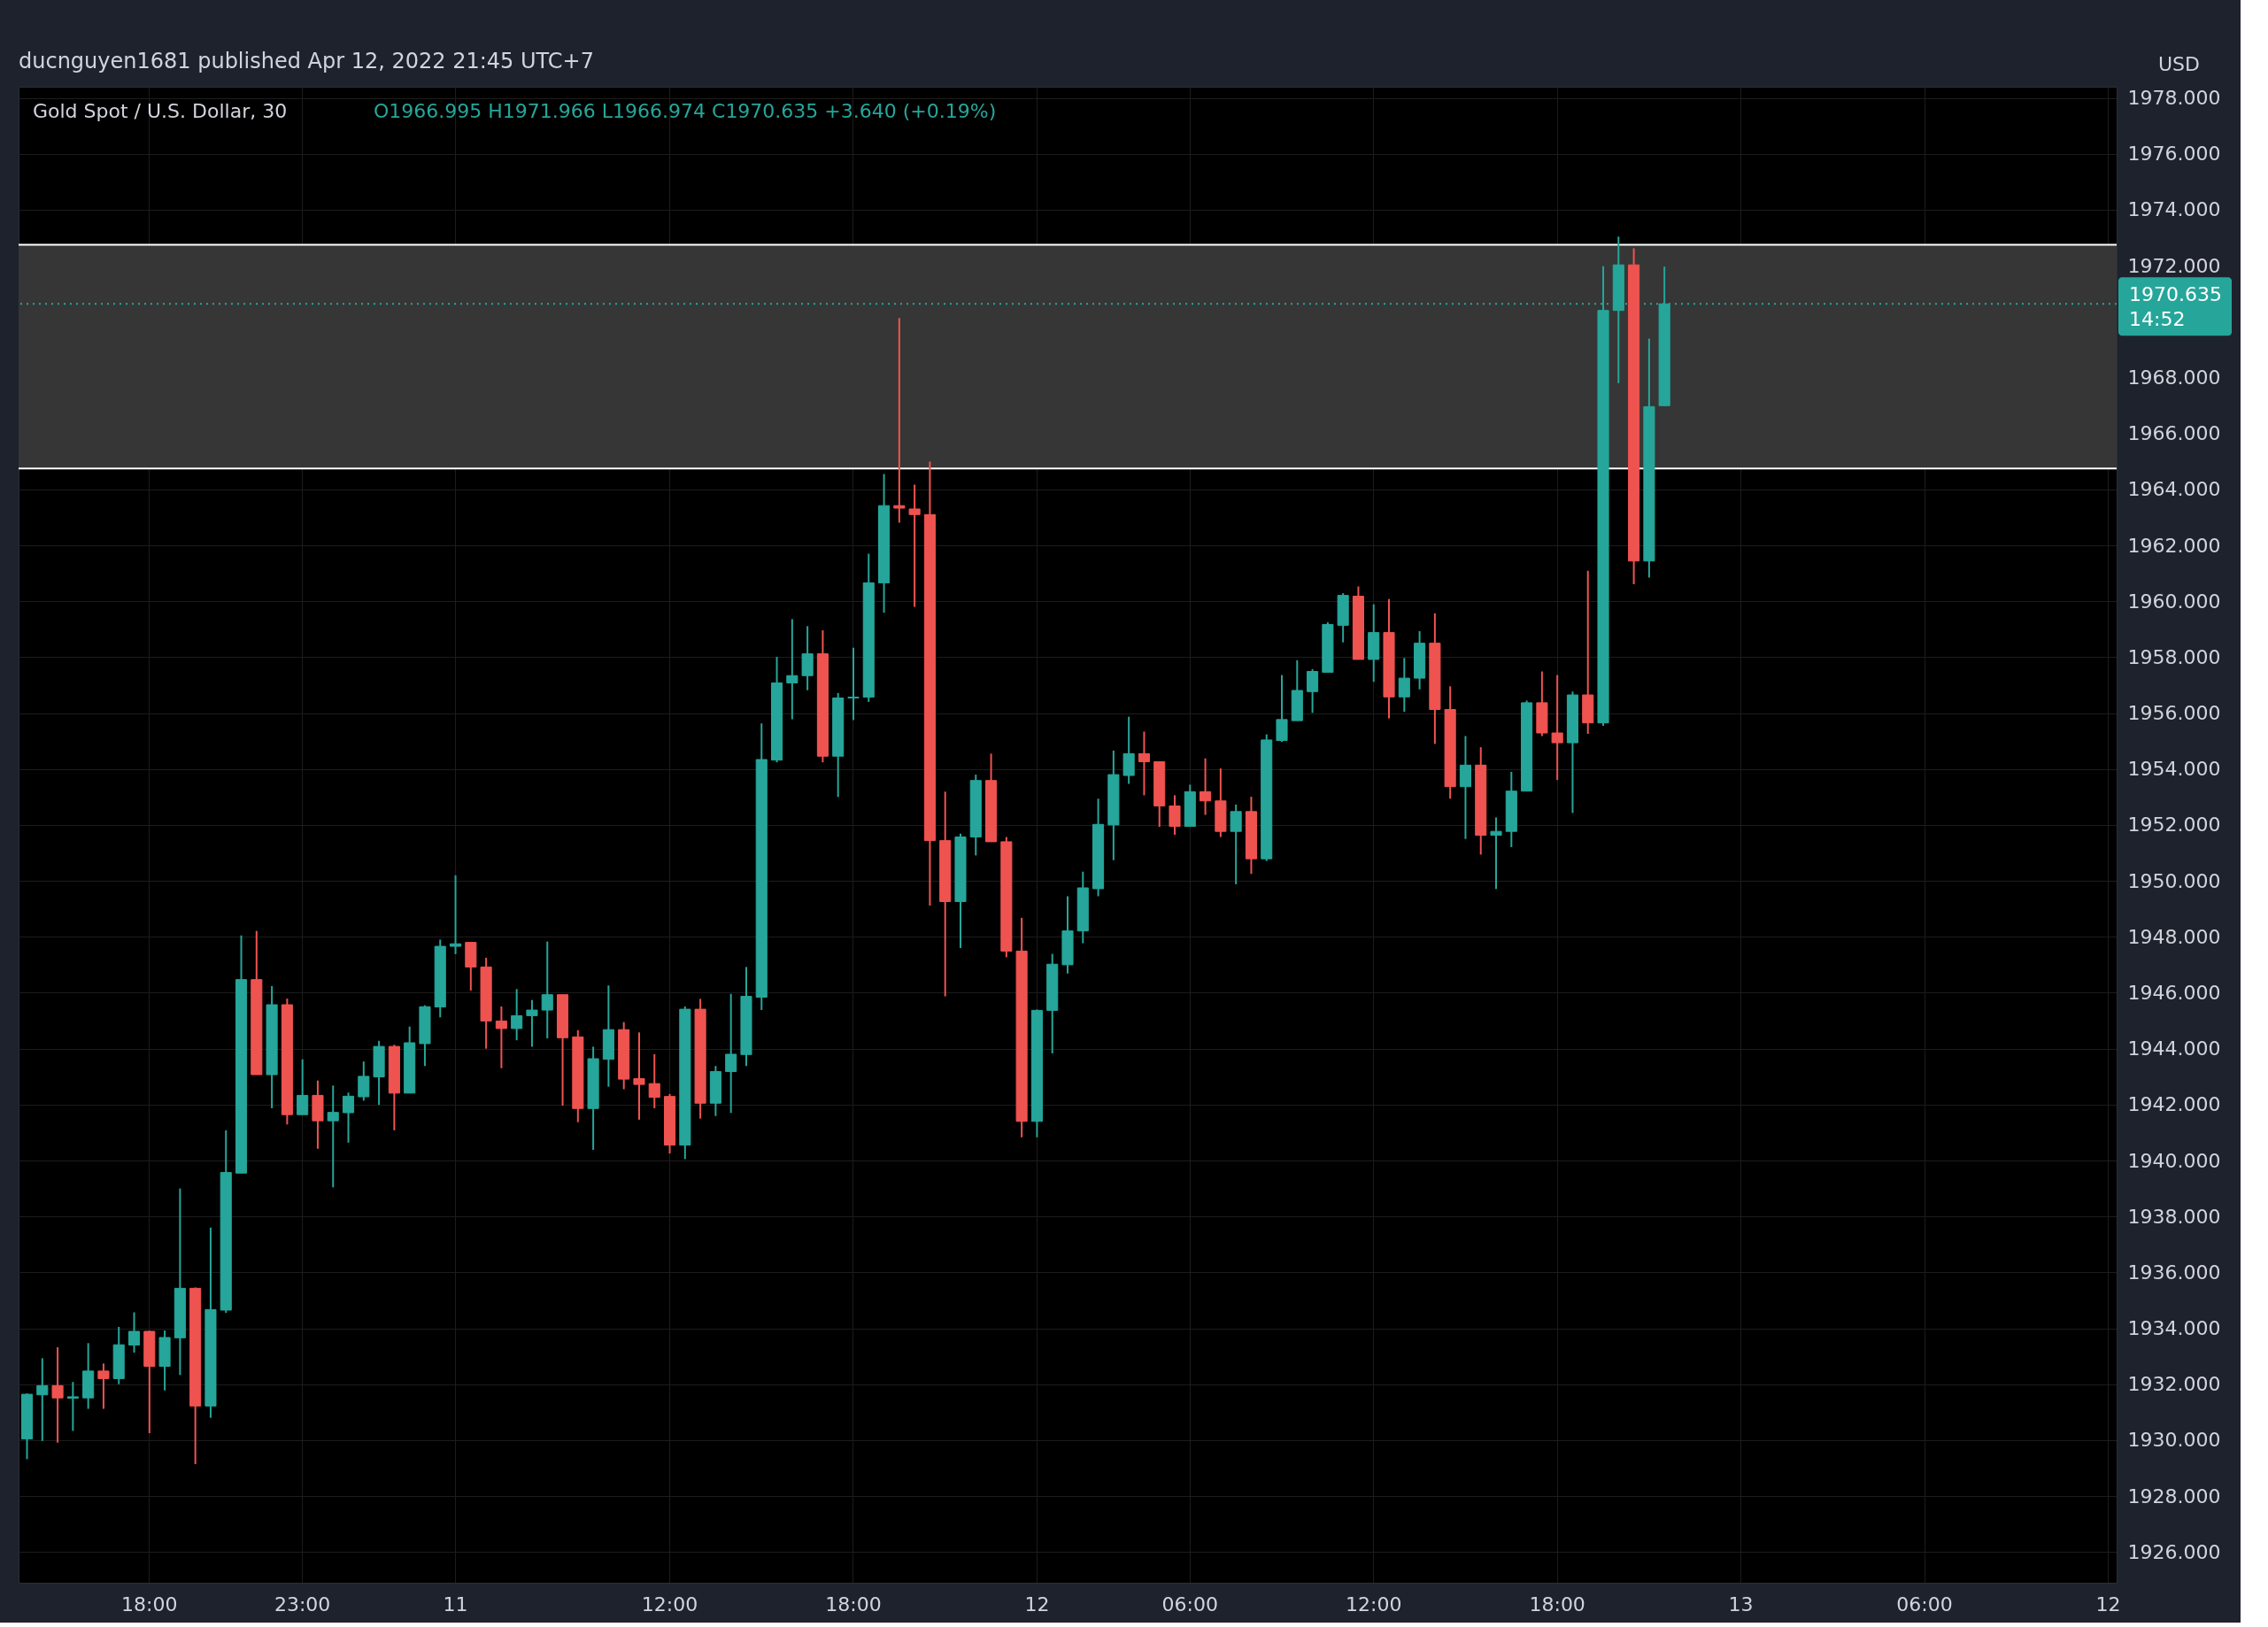 The height and width of the screenshot is (1627, 2268). What do you see at coordinates (160, 111) in the screenshot?
I see `text: Gold Spot / U.S. Dollar, 30` at bounding box center [160, 111].